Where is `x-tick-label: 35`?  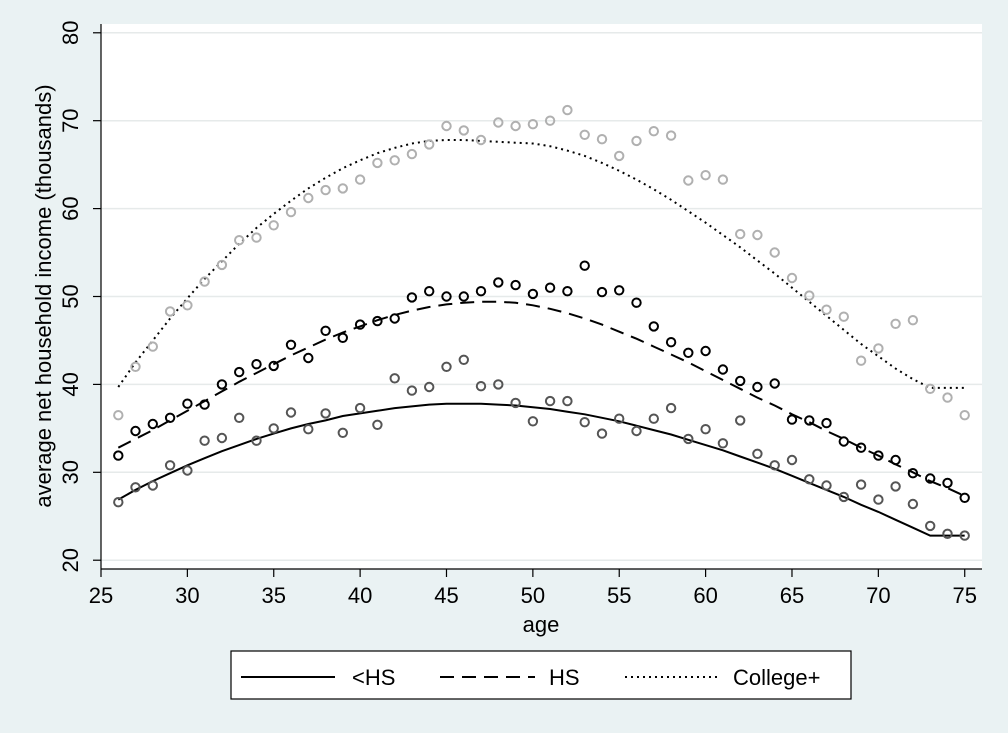
x-tick-label: 35 is located at coordinates (274, 595).